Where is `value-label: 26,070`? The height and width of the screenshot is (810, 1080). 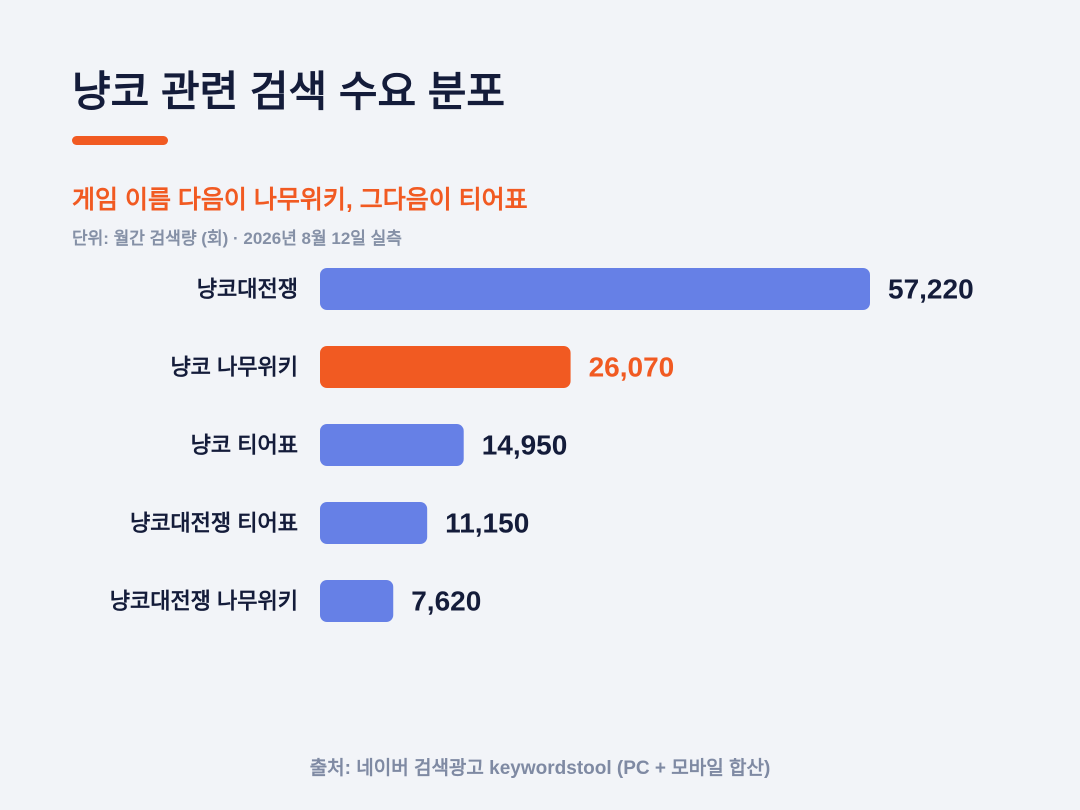 value-label: 26,070 is located at coordinates (632, 367).